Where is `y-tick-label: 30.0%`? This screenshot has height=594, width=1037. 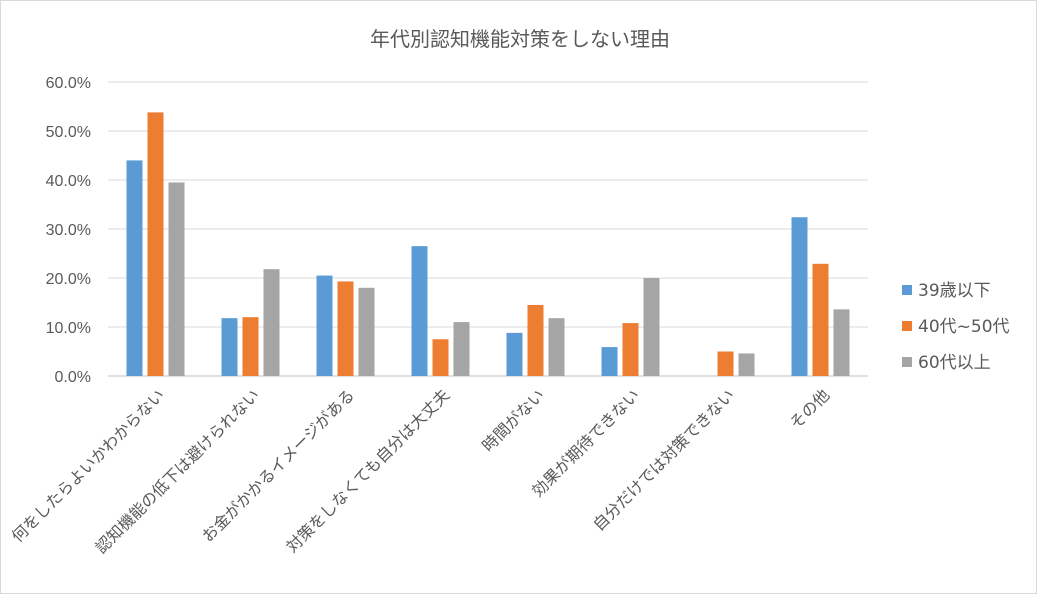 y-tick-label: 30.0% is located at coordinates (68, 230).